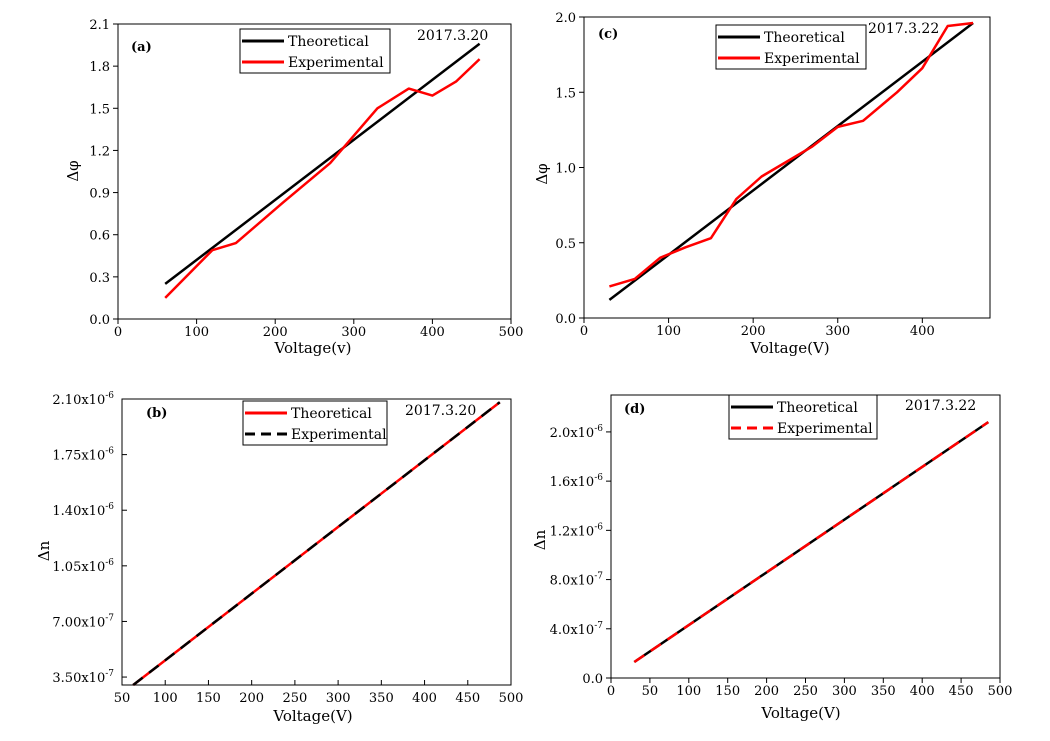 Image resolution: width=1050 pixels, height=741 pixels. What do you see at coordinates (83, 677) in the screenshot?
I see `y-tick-label: 3.50x10⁻⁷` at bounding box center [83, 677].